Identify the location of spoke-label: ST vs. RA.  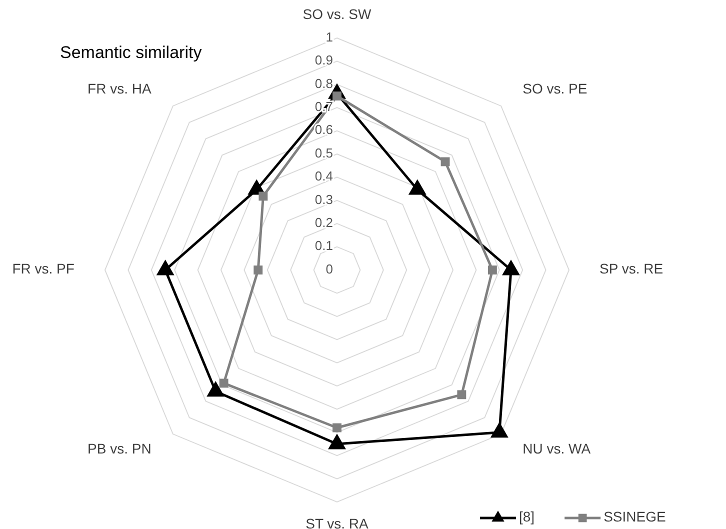
(338, 522).